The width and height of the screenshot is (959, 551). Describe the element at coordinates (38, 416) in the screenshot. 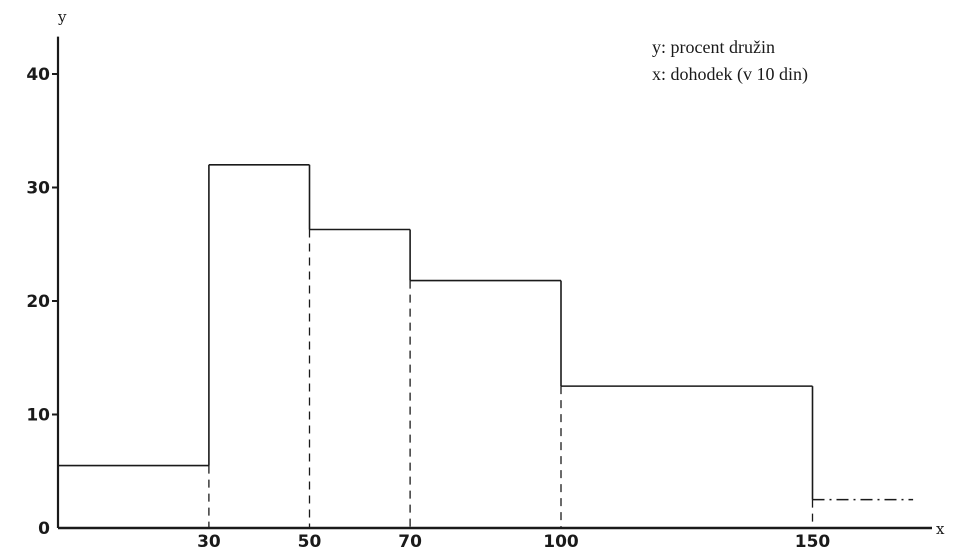

I see `y-tick-label-10: 10` at that location.